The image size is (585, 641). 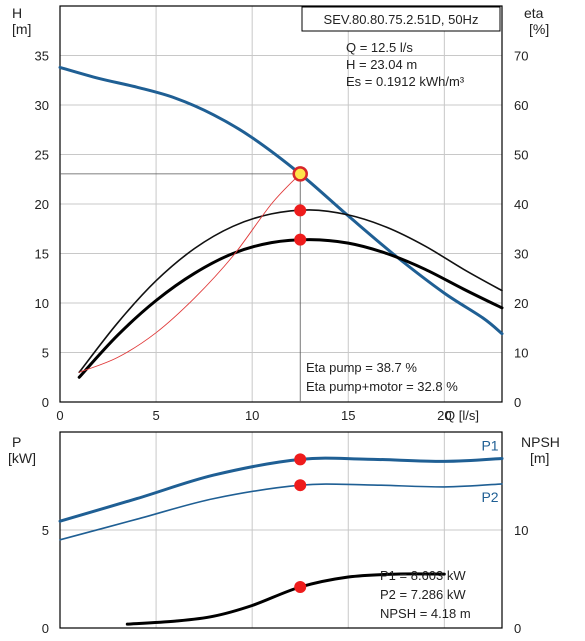 I want to click on top-x-tick-label: 5, so click(x=155, y=415).